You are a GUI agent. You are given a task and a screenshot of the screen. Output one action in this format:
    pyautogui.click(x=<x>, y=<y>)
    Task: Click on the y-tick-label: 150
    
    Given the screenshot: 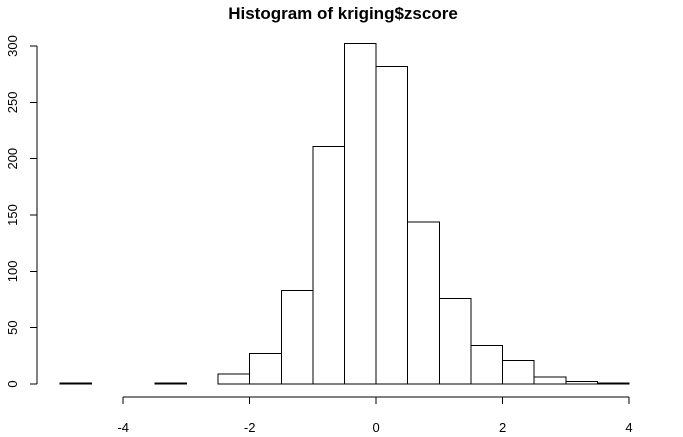 What is the action you would take?
    pyautogui.click(x=12, y=215)
    